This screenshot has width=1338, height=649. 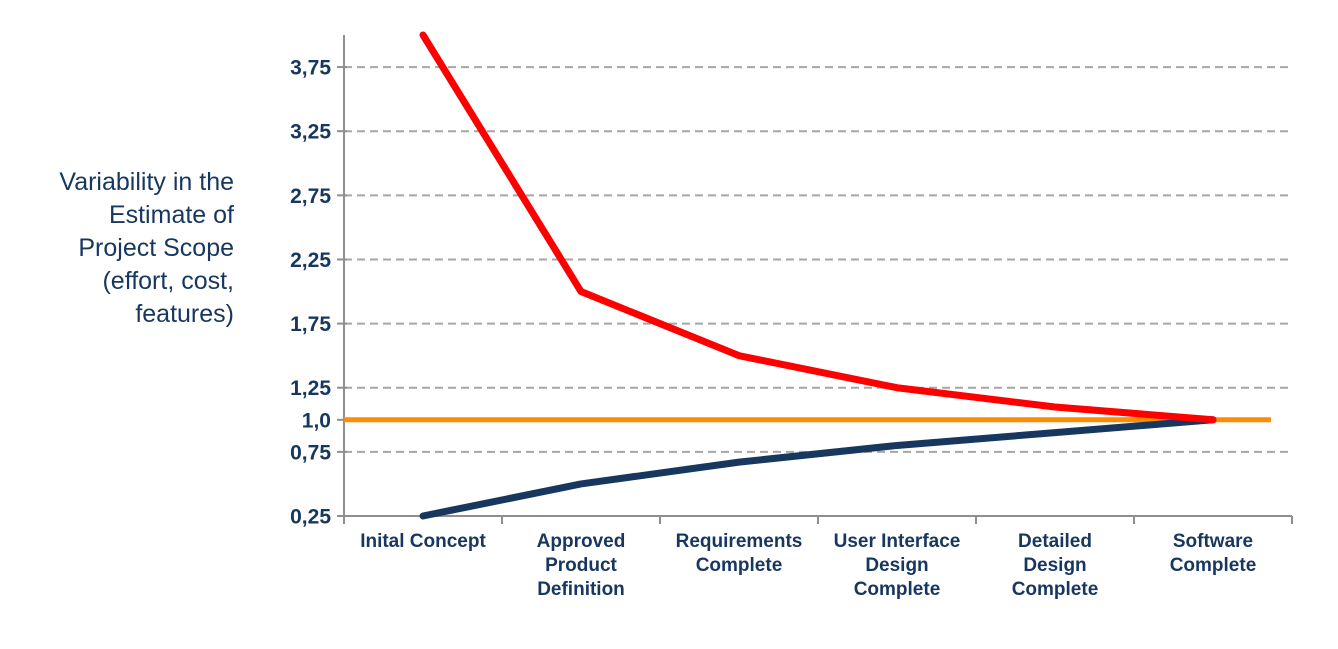 I want to click on y-tick-label: 3,25, so click(x=310, y=132).